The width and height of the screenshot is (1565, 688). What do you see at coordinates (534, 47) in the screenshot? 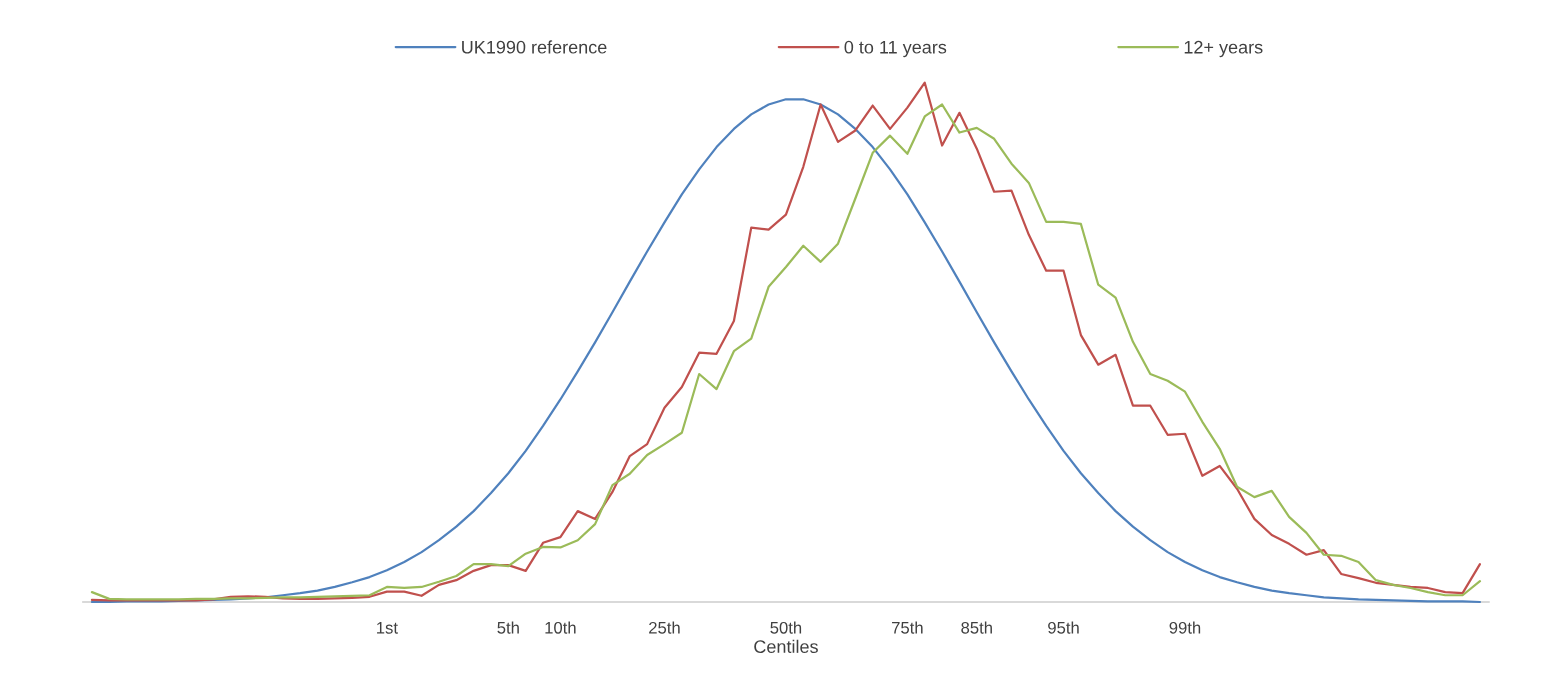
I see `legend-label: UK1990 reference` at bounding box center [534, 47].